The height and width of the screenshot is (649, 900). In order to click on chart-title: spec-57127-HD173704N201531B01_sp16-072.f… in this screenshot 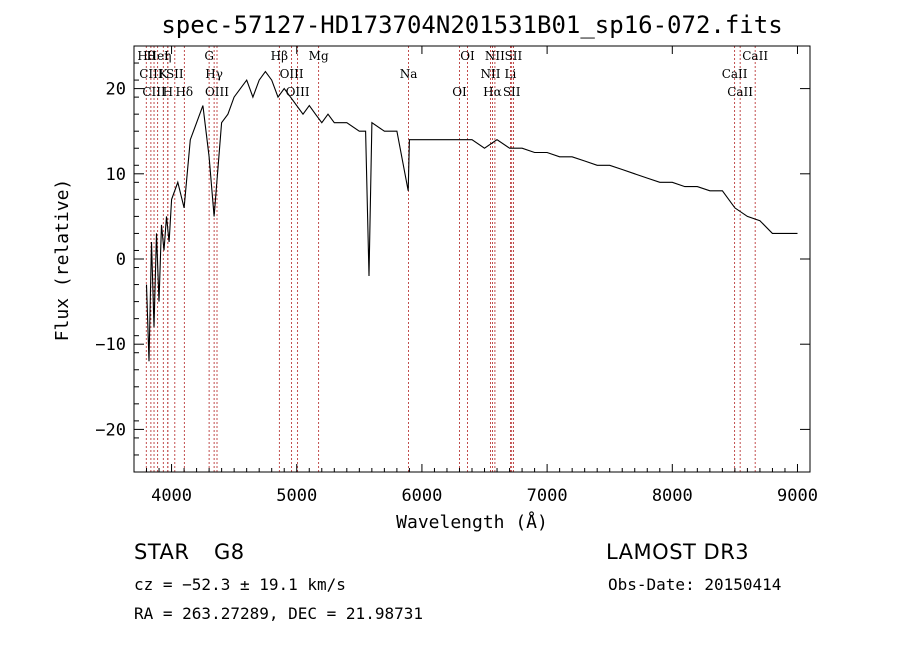, I will do `click(471, 25)`.